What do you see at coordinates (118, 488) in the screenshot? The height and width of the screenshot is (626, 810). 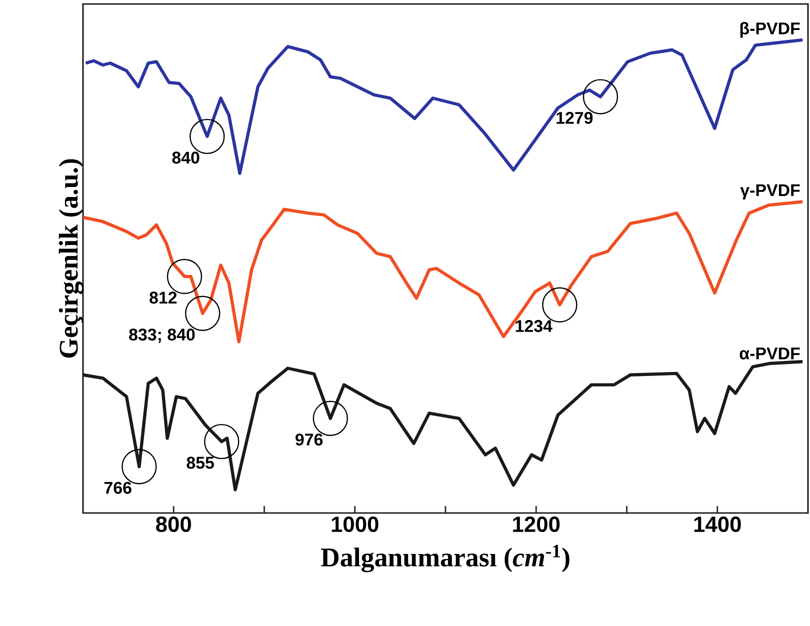 I see `annotation: 766` at bounding box center [118, 488].